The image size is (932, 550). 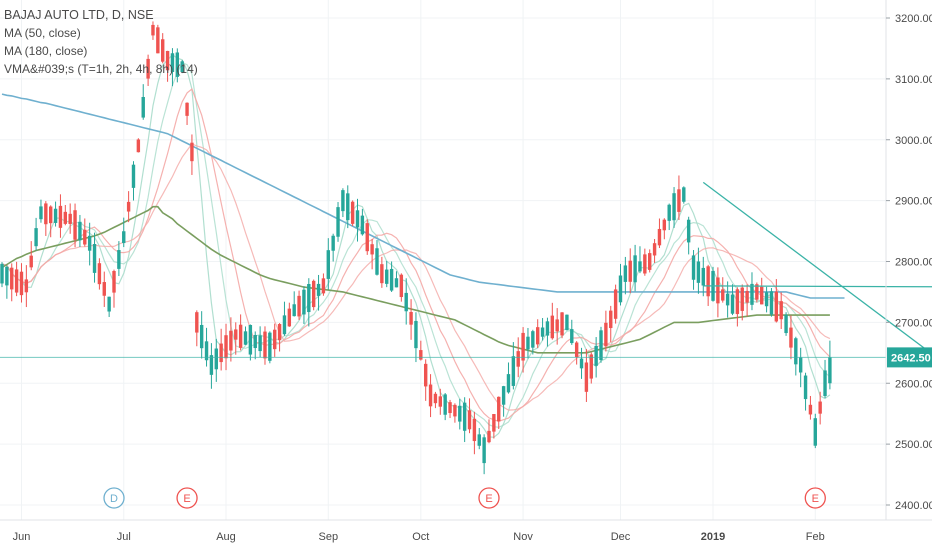 What do you see at coordinates (101, 69) in the screenshot?
I see `legend-vma: VMA&#039;s (T=1h, 2h, 4h, 8h) (14)` at bounding box center [101, 69].